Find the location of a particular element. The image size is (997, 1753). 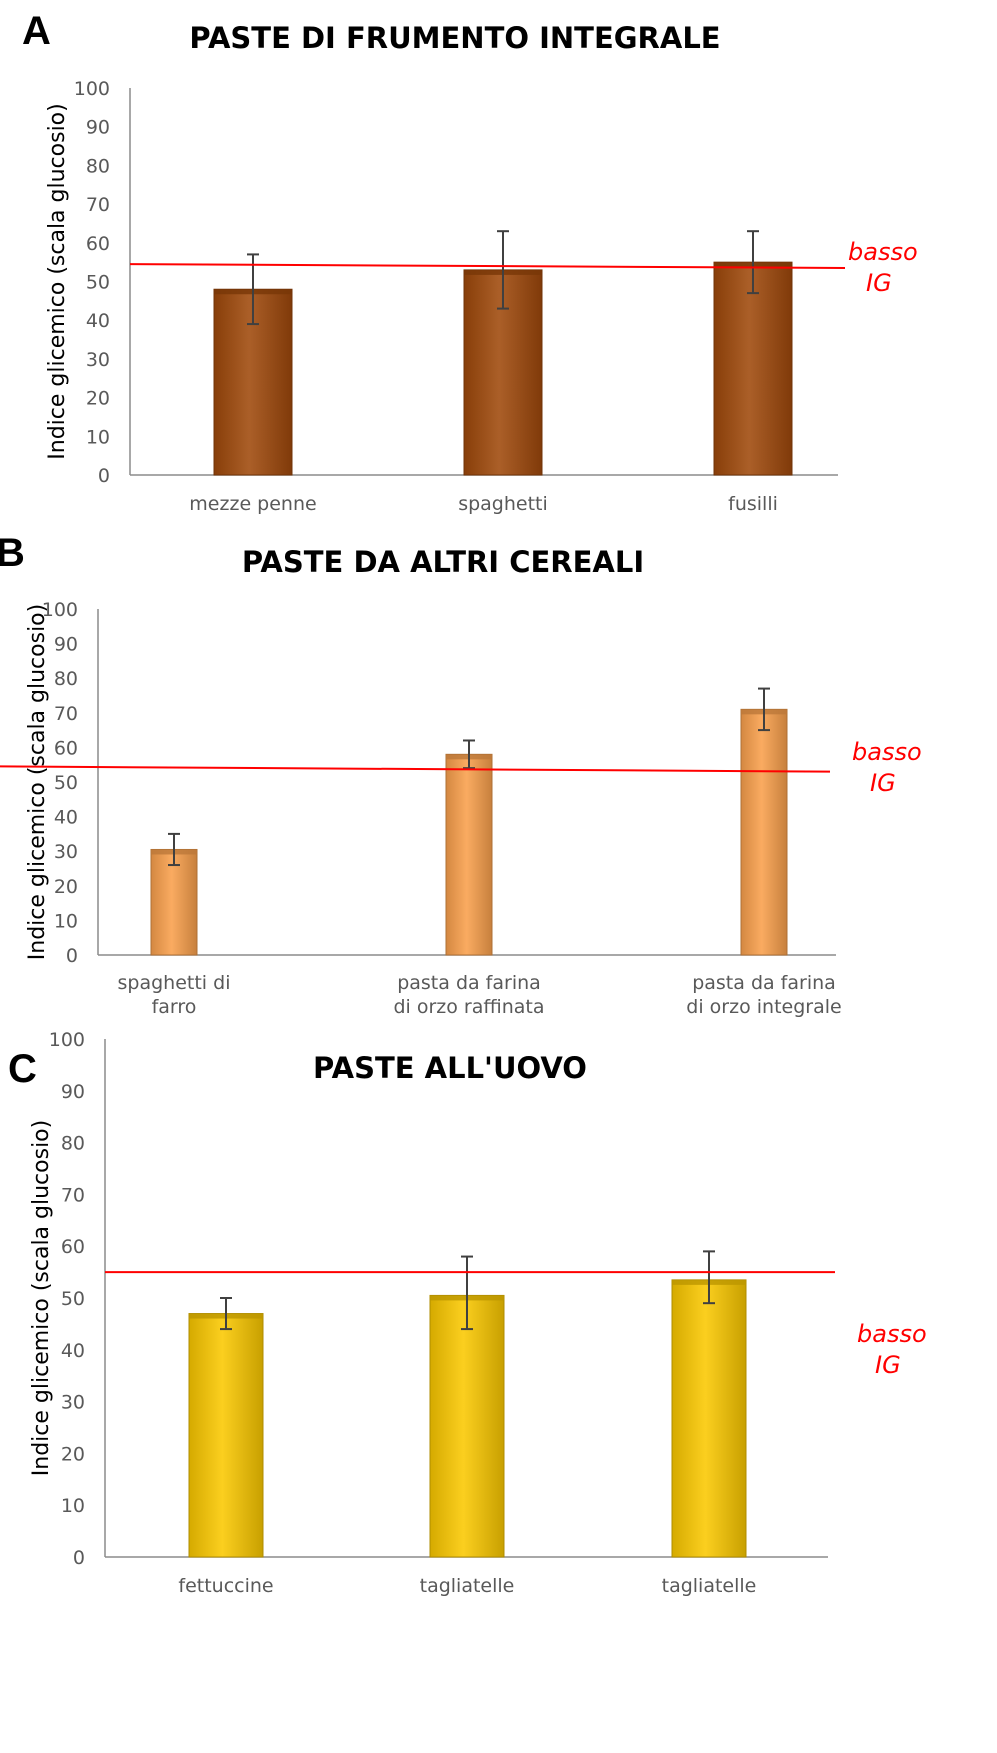

panel-letter: A is located at coordinates (36, 31).